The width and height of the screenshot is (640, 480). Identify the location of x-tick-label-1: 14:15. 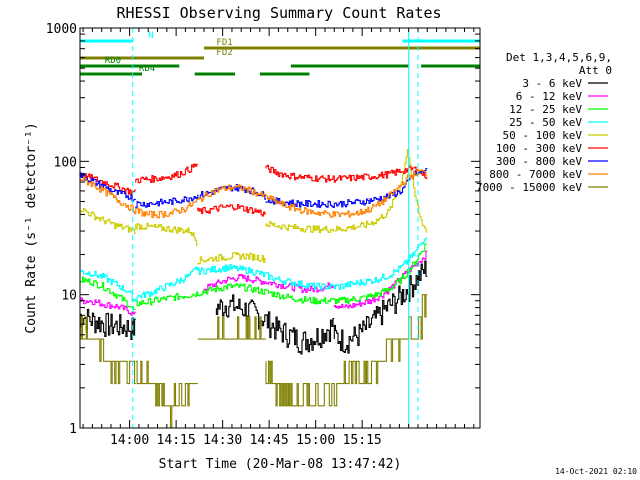
(176, 440).